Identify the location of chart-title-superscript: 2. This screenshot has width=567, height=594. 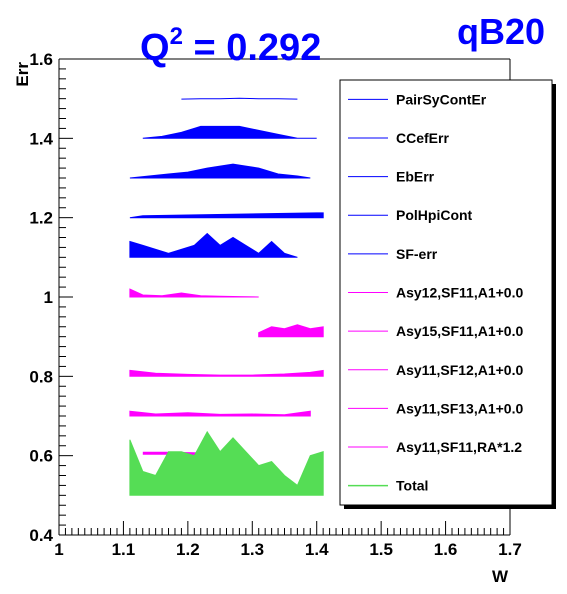
(176, 36).